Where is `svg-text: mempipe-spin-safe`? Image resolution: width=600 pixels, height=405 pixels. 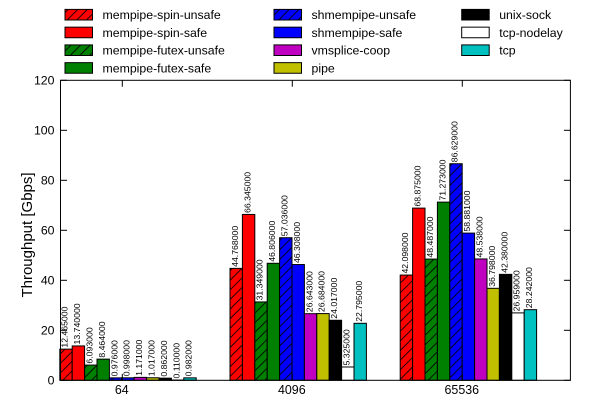 svg-text: mempipe-spin-safe is located at coordinates (155, 33).